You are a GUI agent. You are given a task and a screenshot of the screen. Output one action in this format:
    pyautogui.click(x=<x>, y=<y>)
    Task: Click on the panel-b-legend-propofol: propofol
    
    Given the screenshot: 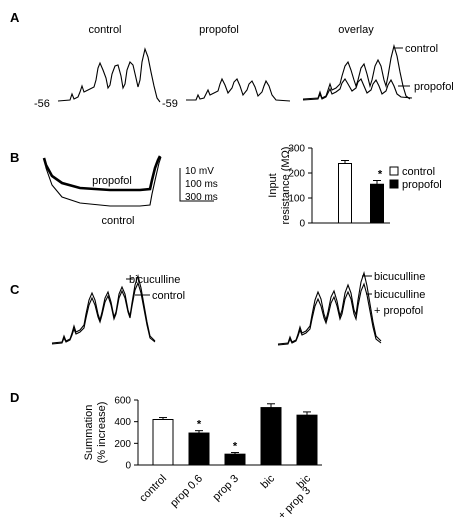 What is the action you would take?
    pyautogui.click(x=422, y=185)
    